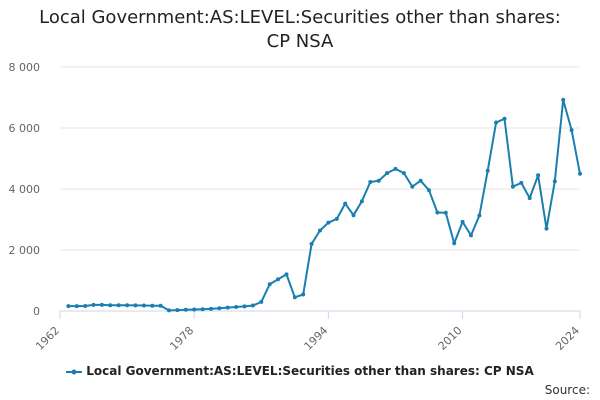  I want to click on y-tick-label: 0, so click(36, 311).